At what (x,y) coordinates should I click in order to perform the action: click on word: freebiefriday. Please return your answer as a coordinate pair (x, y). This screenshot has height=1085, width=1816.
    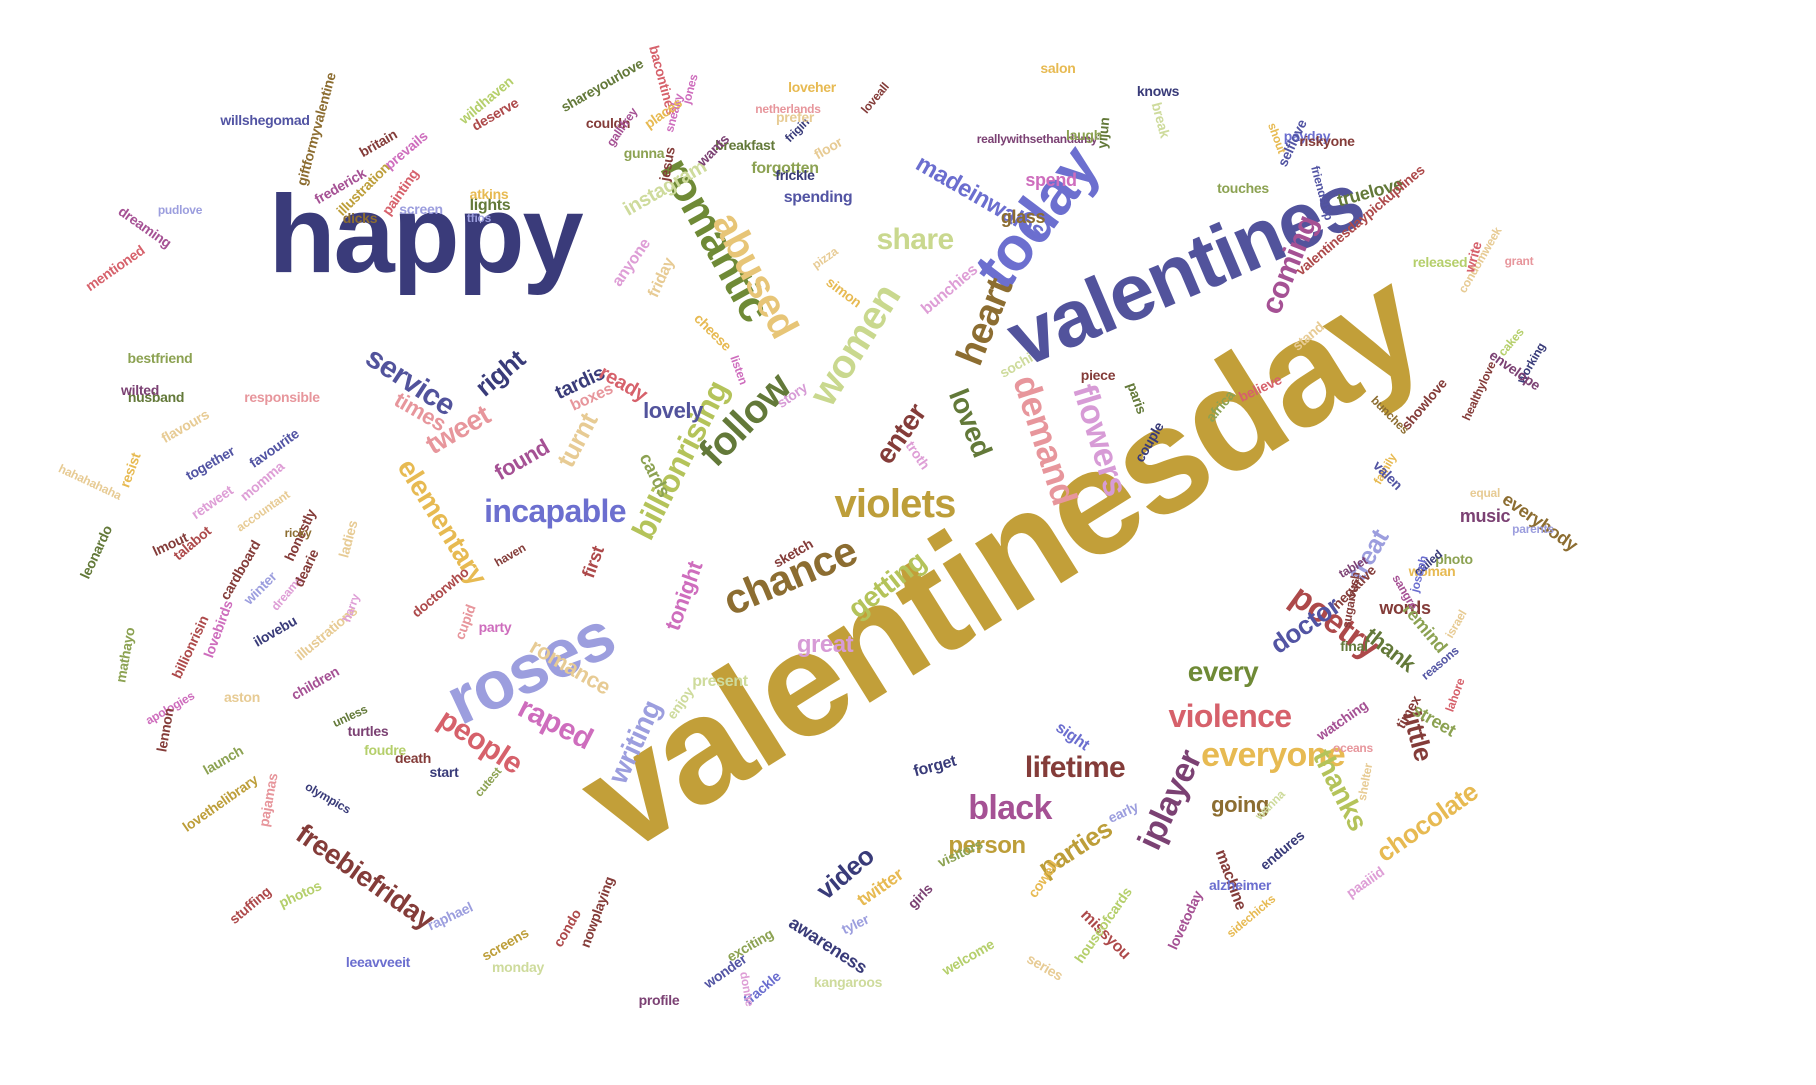
    Looking at the image, I should click on (365, 876).